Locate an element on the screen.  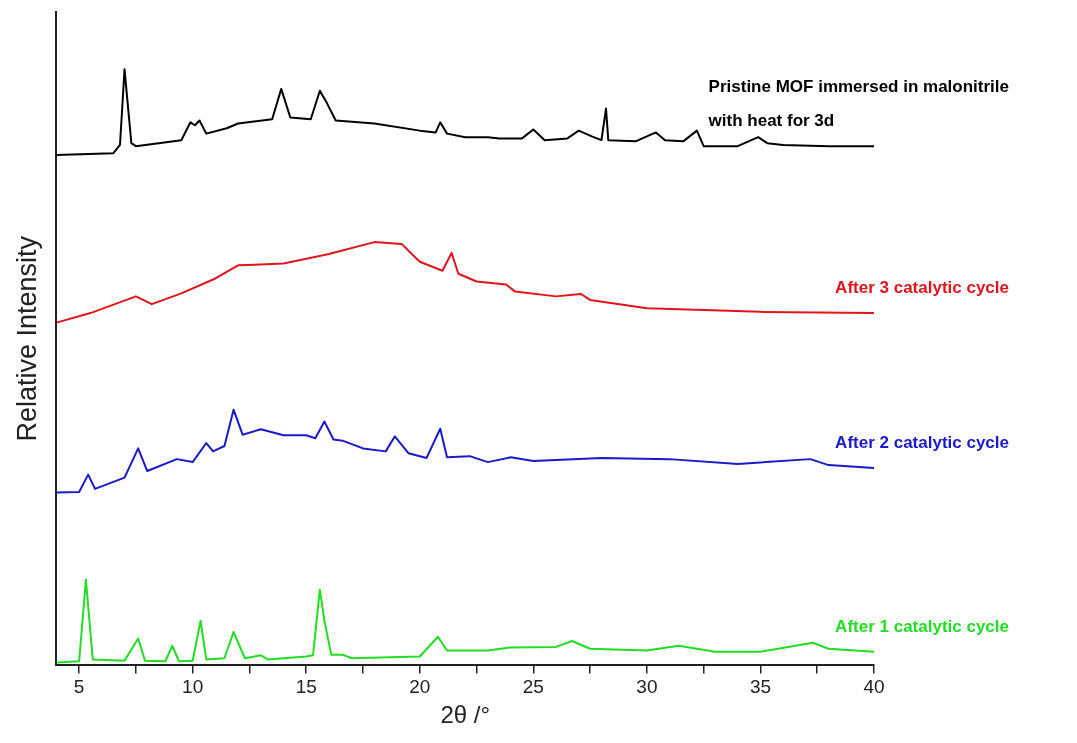
x-axis-title: 2θ /° is located at coordinates (465, 715).